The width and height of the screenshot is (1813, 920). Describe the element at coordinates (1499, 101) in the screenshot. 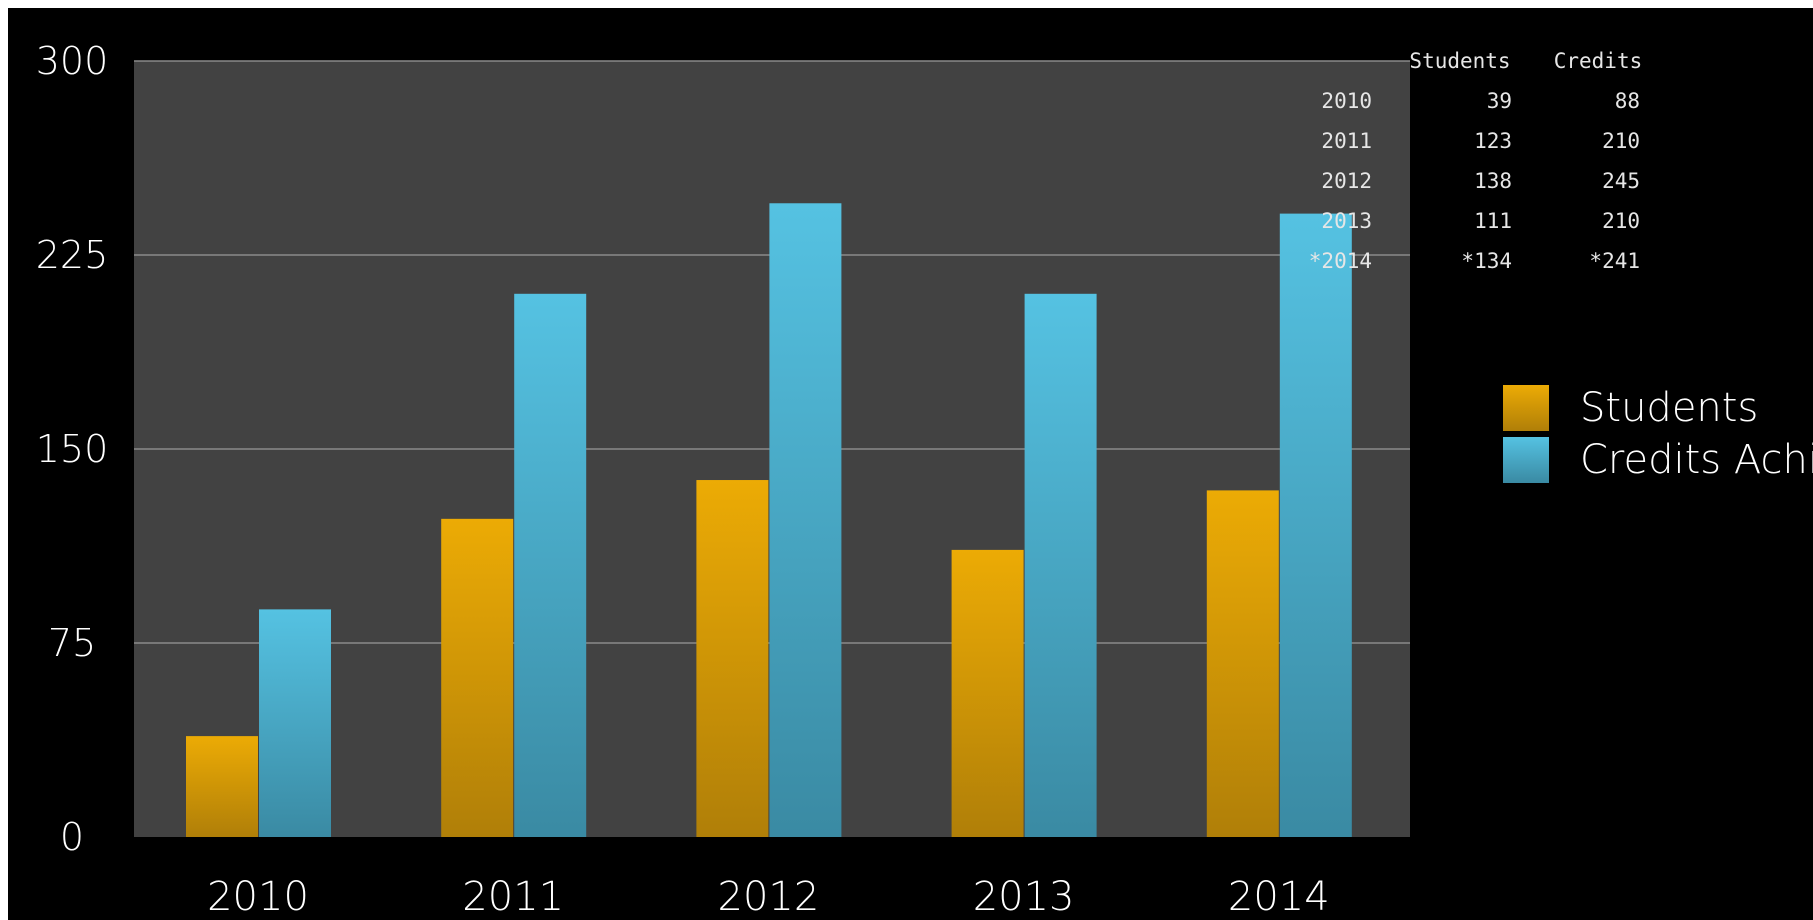

I see `table-cell-students: 39` at that location.